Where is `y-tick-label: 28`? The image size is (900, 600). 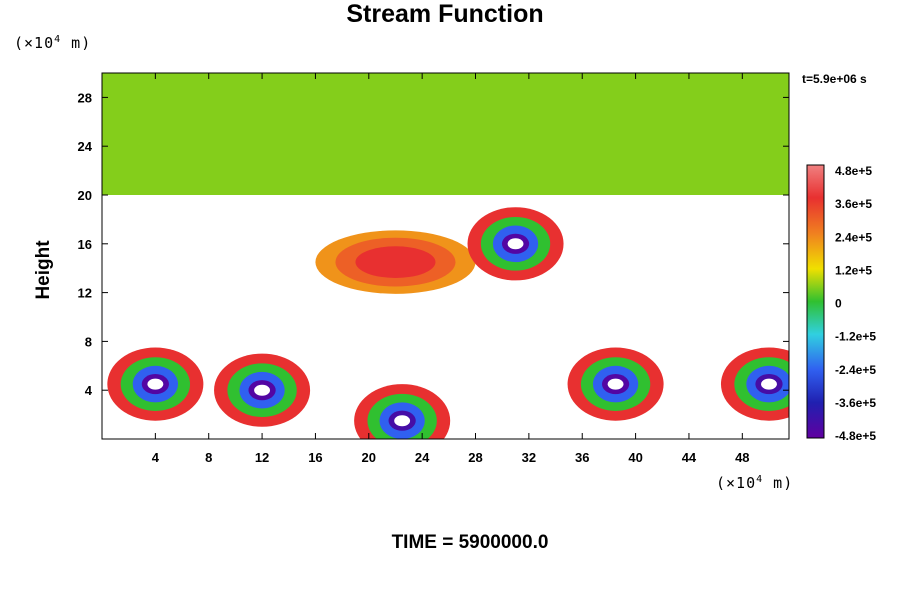 y-tick-label: 28 is located at coordinates (85, 97).